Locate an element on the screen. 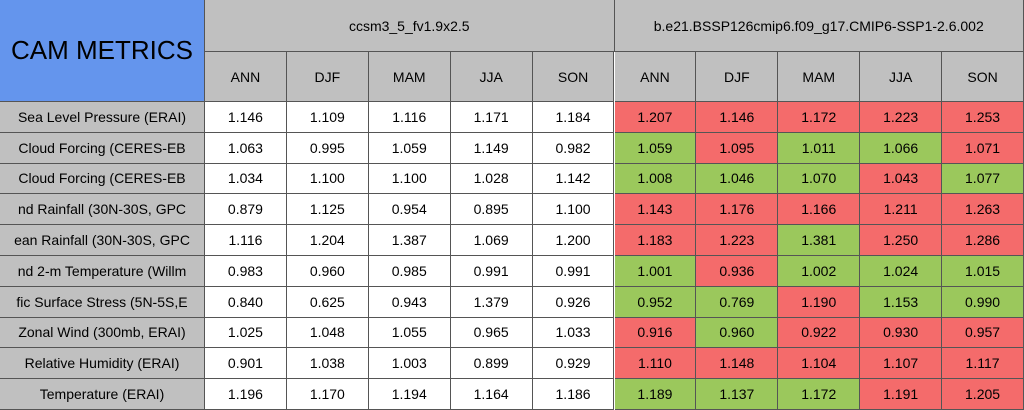  value-cell: 1.381 is located at coordinates (819, 240).